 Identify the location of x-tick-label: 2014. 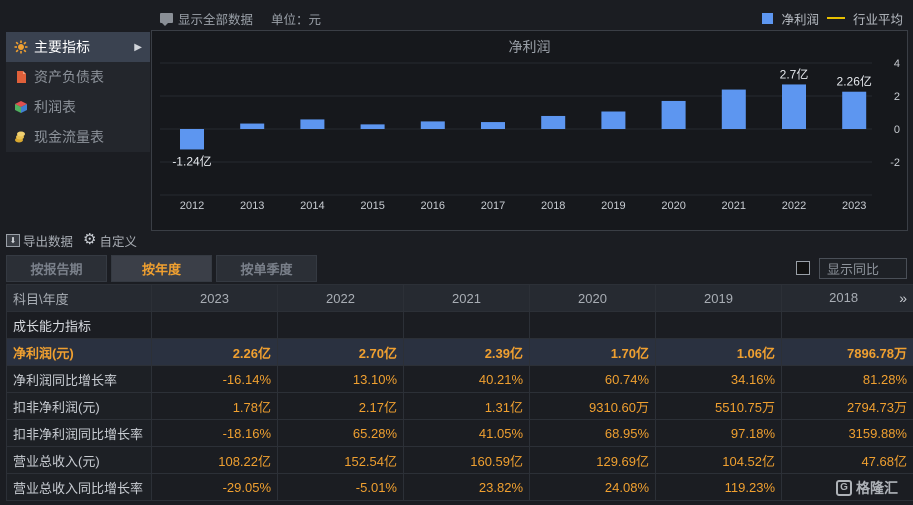
(312, 206).